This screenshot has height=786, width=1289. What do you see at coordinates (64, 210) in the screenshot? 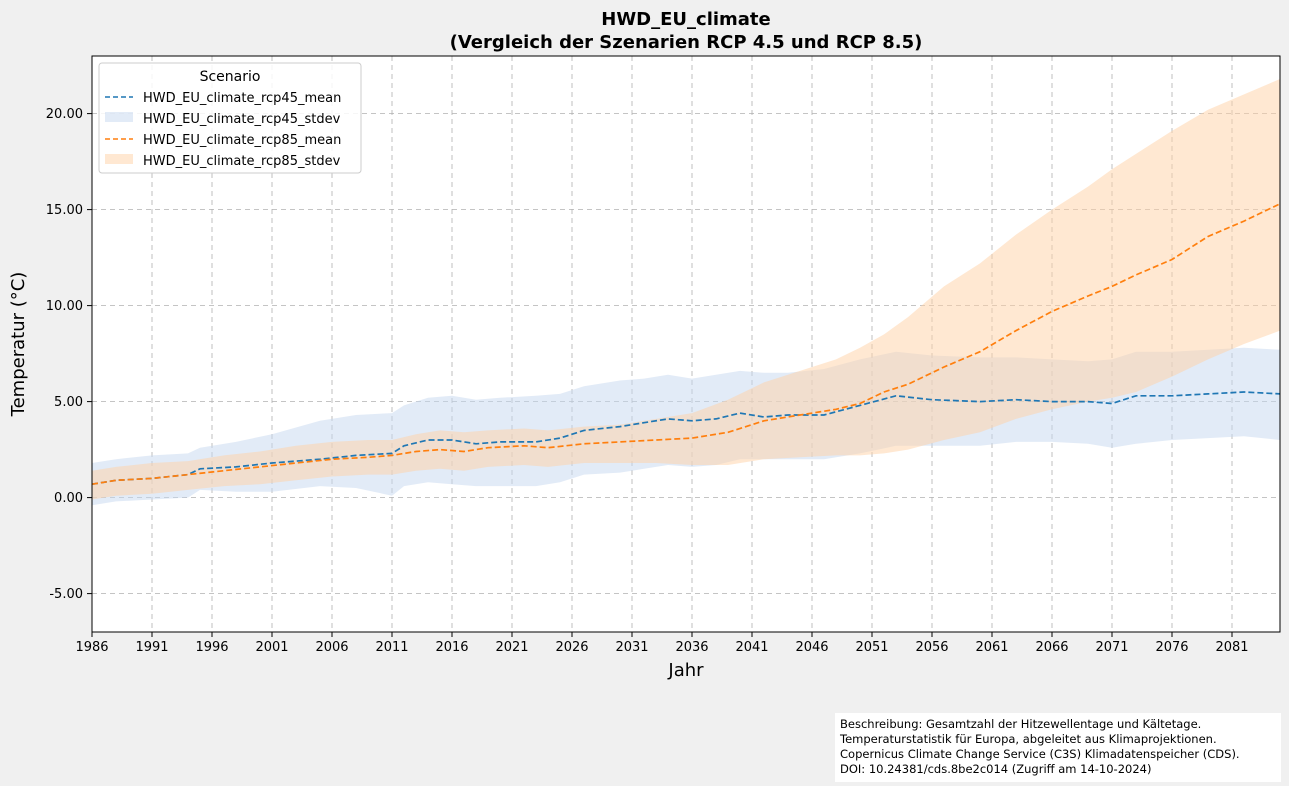
I see `y-tick-label: 15.00` at bounding box center [64, 210].